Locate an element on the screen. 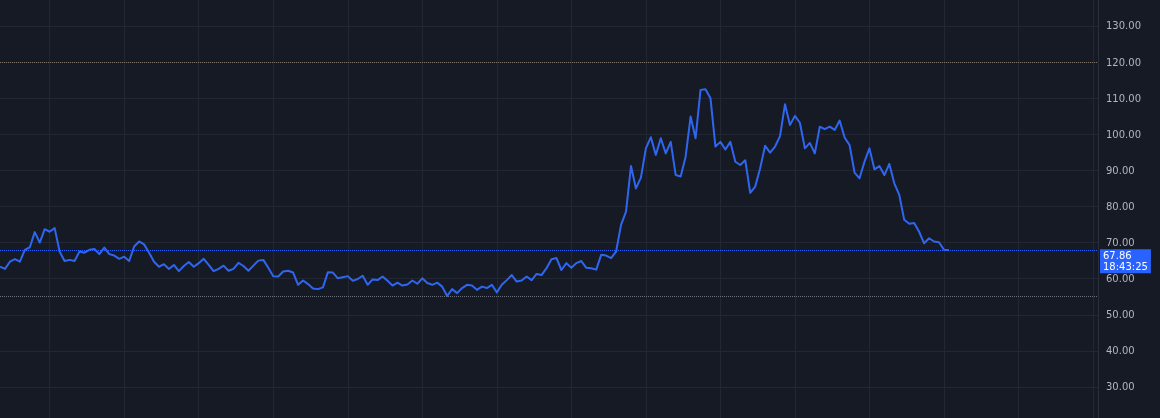 This screenshot has height=418, width=1160. text: 18:43:25 is located at coordinates (1125, 267).